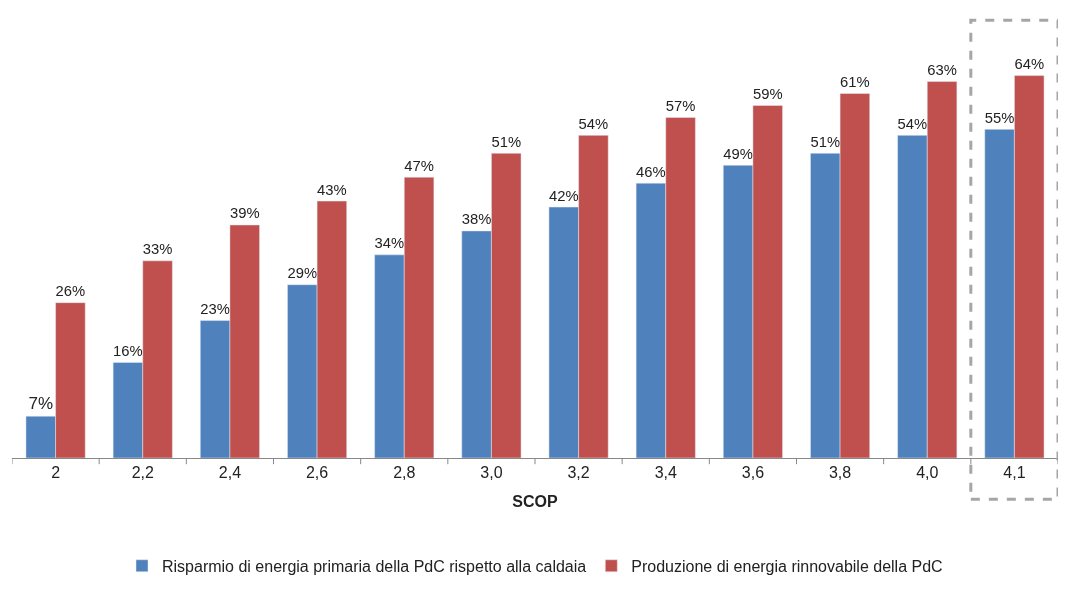 Image resolution: width=1083 pixels, height=595 pixels. I want to click on data-label: 63%, so click(942, 70).